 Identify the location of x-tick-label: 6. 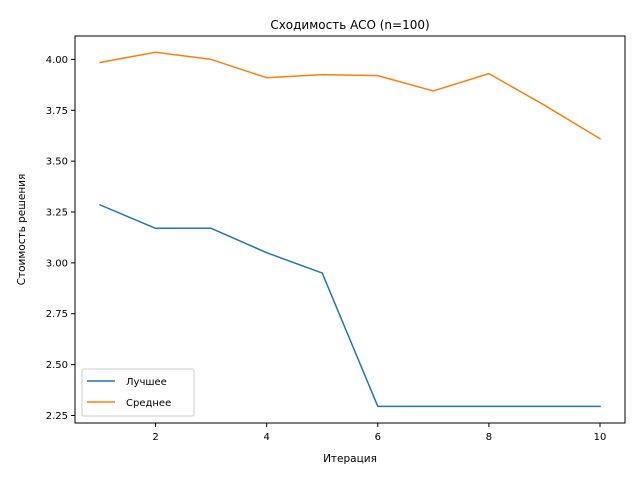
(378, 437).